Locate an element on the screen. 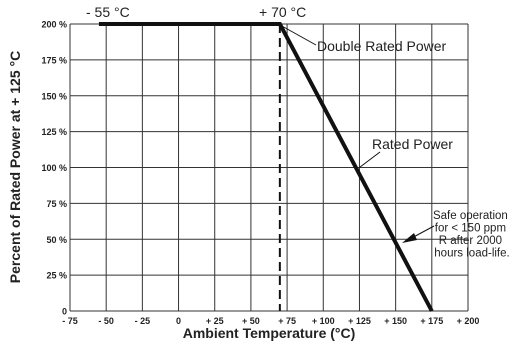 The image size is (516, 352). double-rated-leader is located at coordinates (299, 35).